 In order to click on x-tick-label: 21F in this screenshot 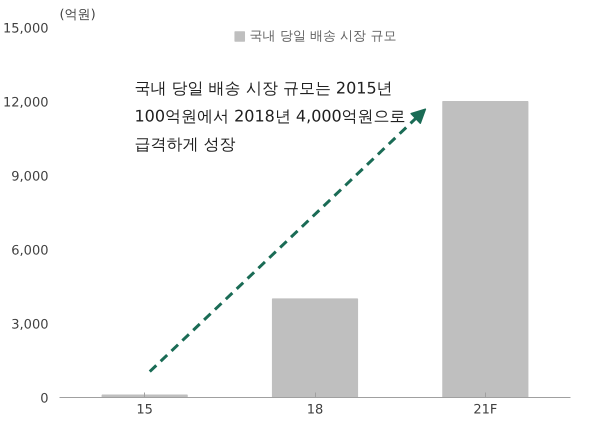, I will do `click(485, 410)`.